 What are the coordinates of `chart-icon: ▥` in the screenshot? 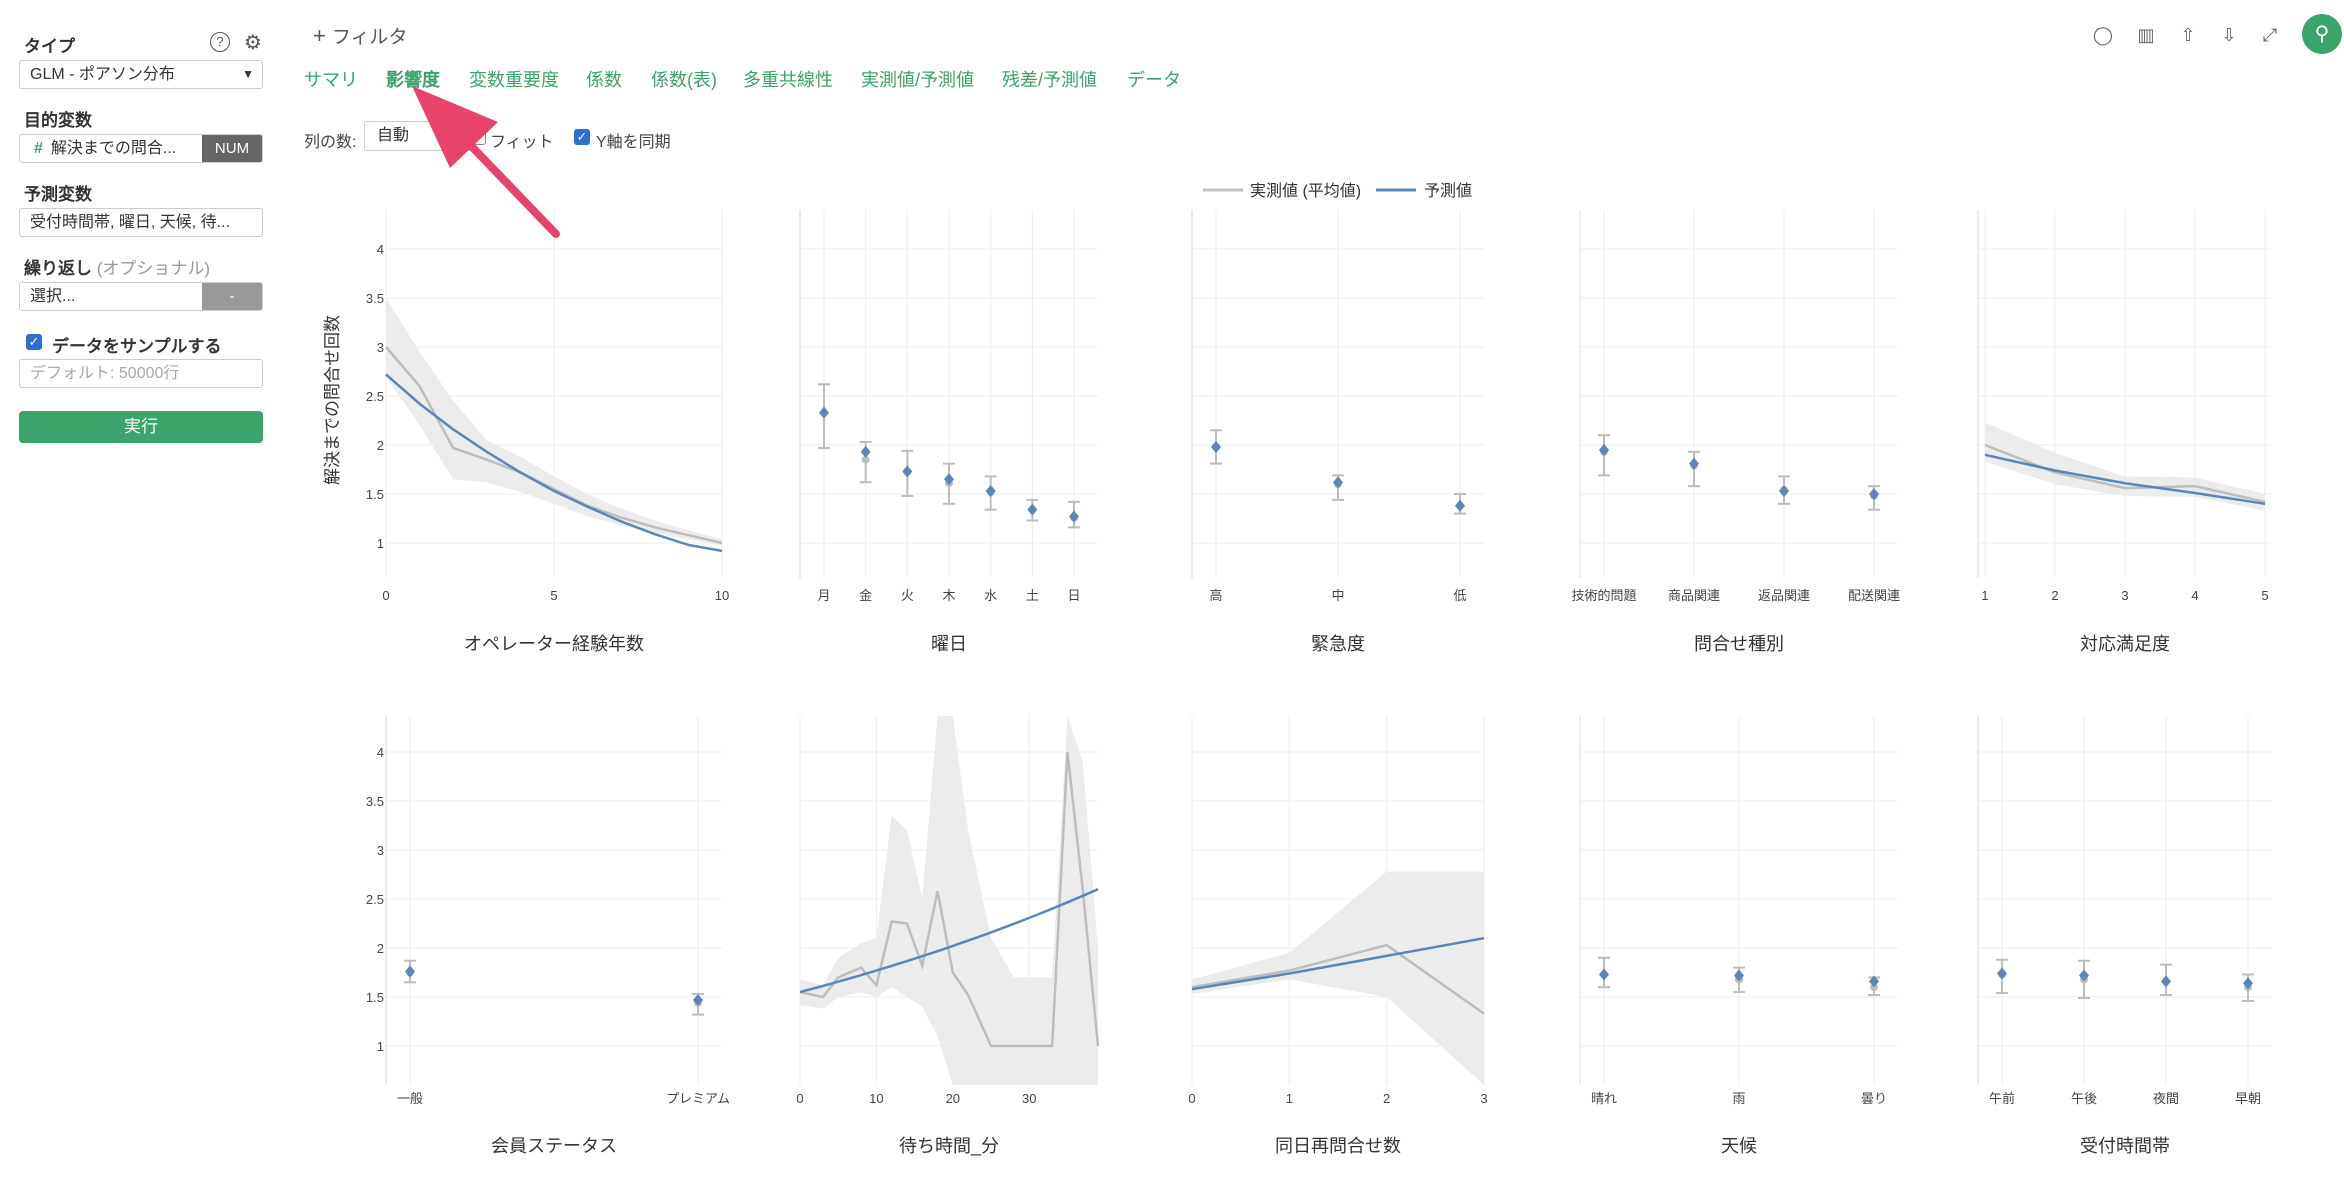 It's located at (2146, 35).